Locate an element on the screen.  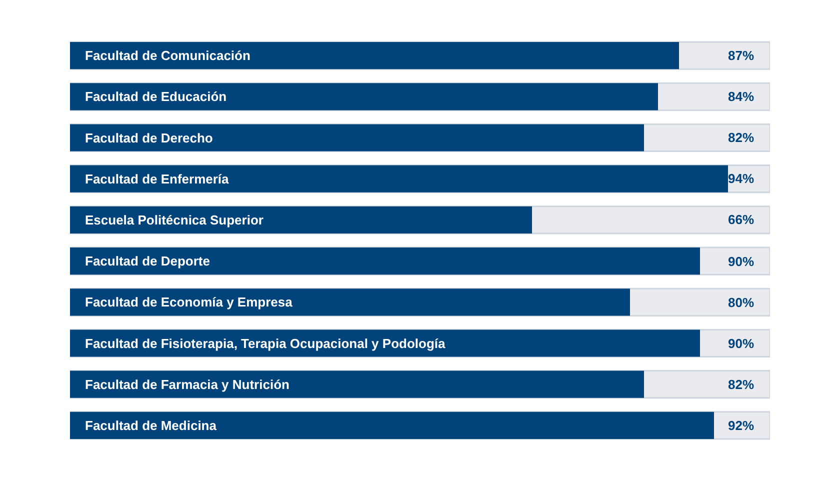
data-label: 66% is located at coordinates (741, 219).